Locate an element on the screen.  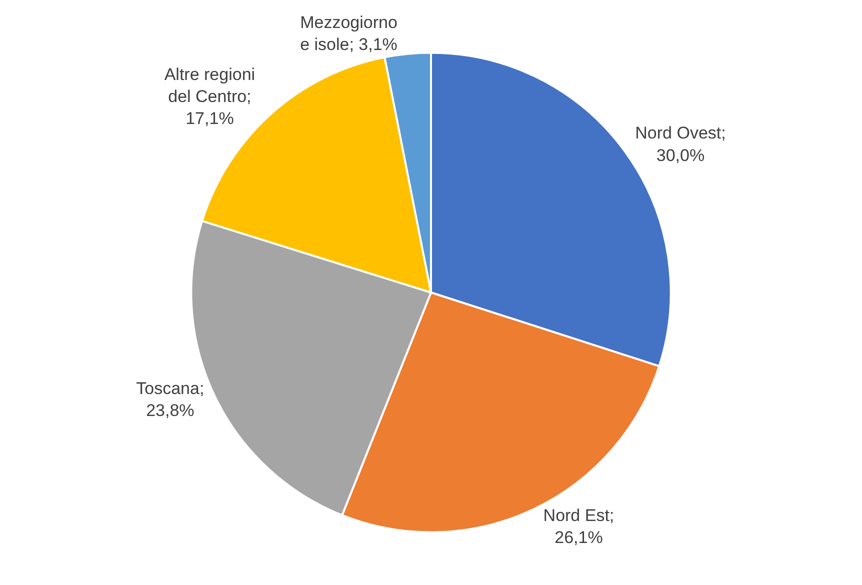
slice-label: Toscana; 23,8% is located at coordinates (170, 399).